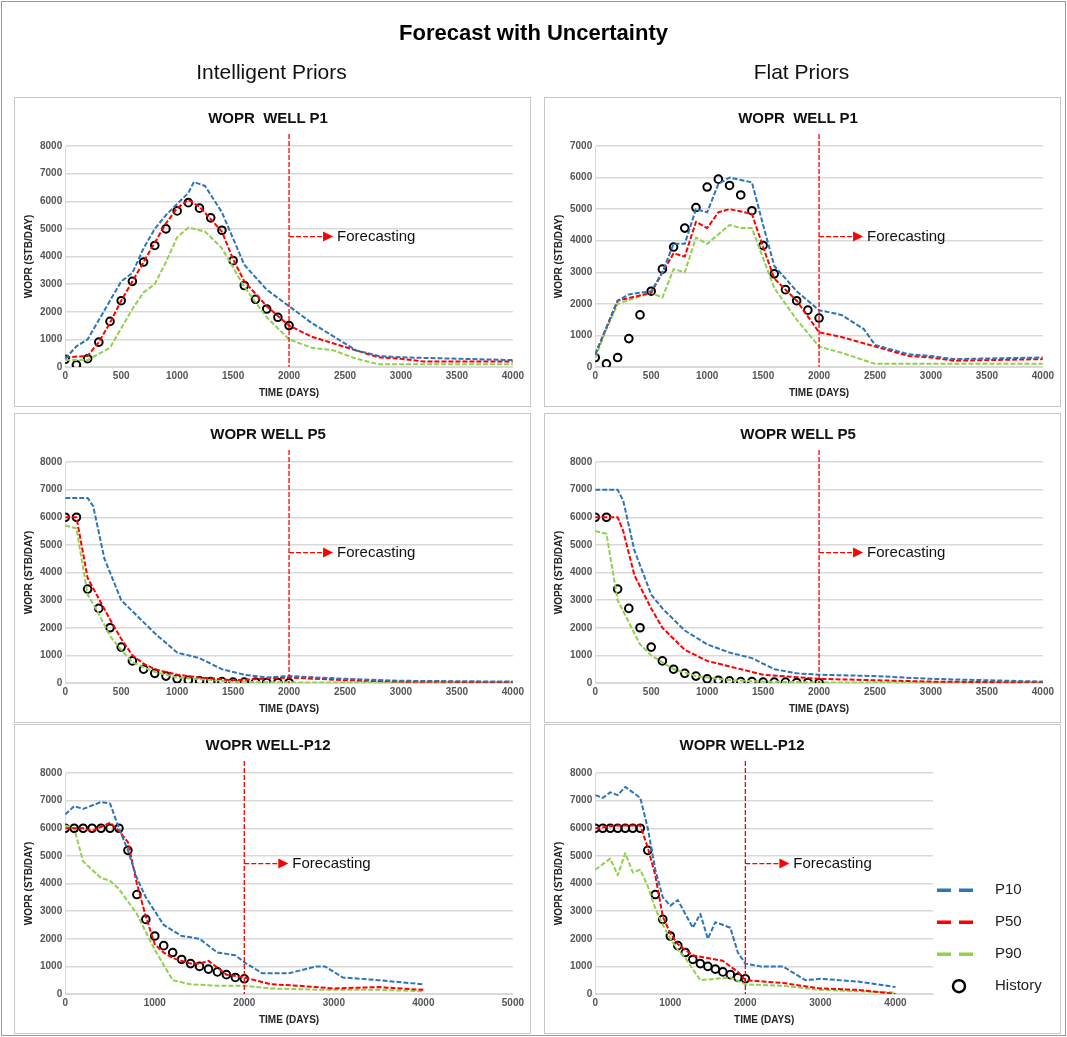  Describe the element at coordinates (513, 1002) in the screenshot. I see `x-tick-label: 5000` at that location.